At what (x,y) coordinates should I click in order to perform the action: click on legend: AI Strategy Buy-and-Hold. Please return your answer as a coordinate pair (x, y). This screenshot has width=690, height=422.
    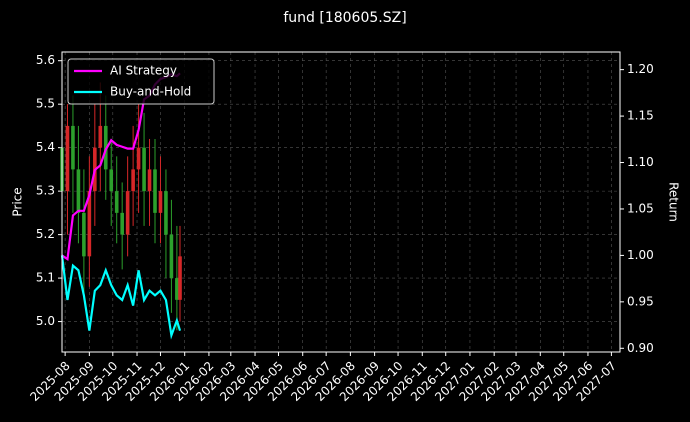
    Looking at the image, I should click on (141, 81).